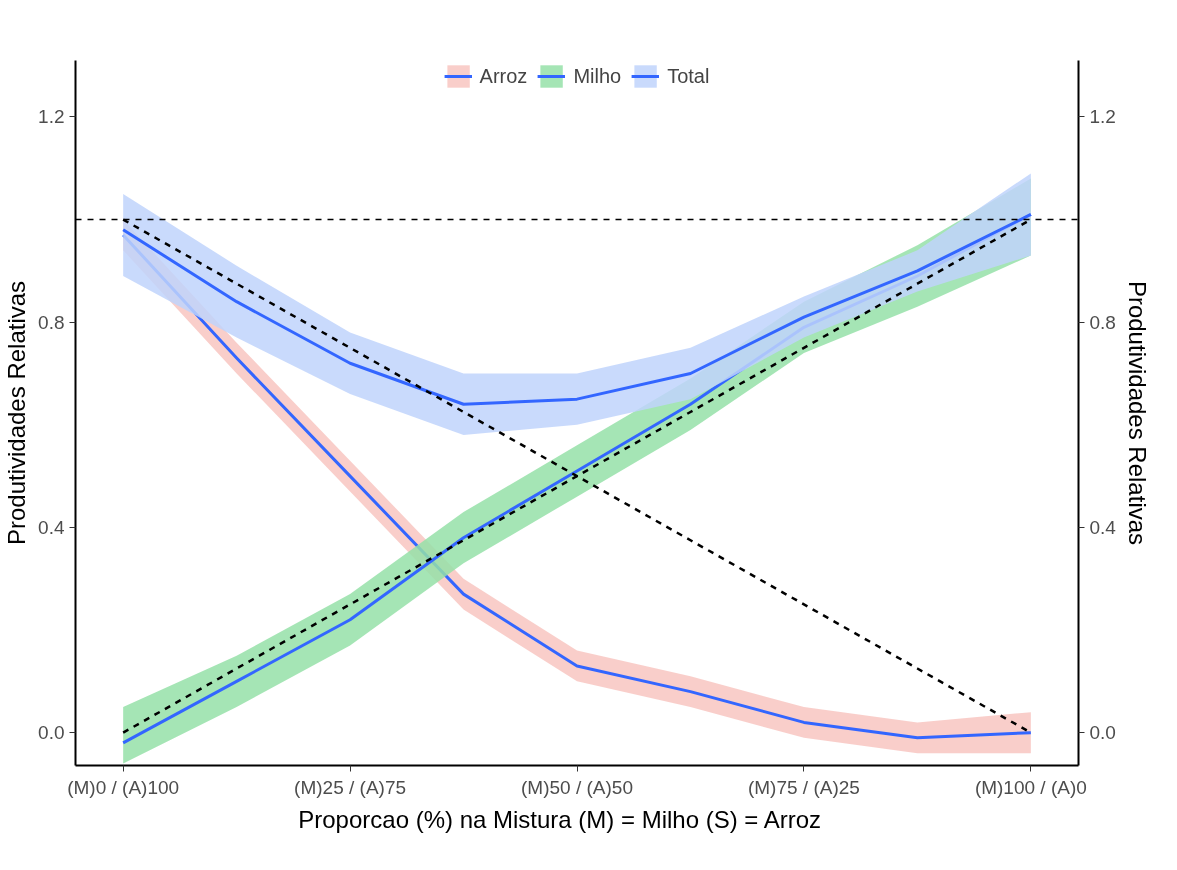 This screenshot has width=1177, height=870. I want to click on x-tick-label: (M)25 / (A)75, so click(350, 787).